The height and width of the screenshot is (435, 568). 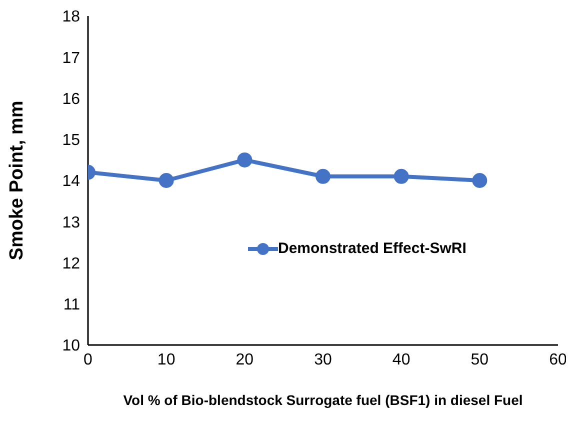 What do you see at coordinates (88, 359) in the screenshot?
I see `x-tick-label: 0` at bounding box center [88, 359].